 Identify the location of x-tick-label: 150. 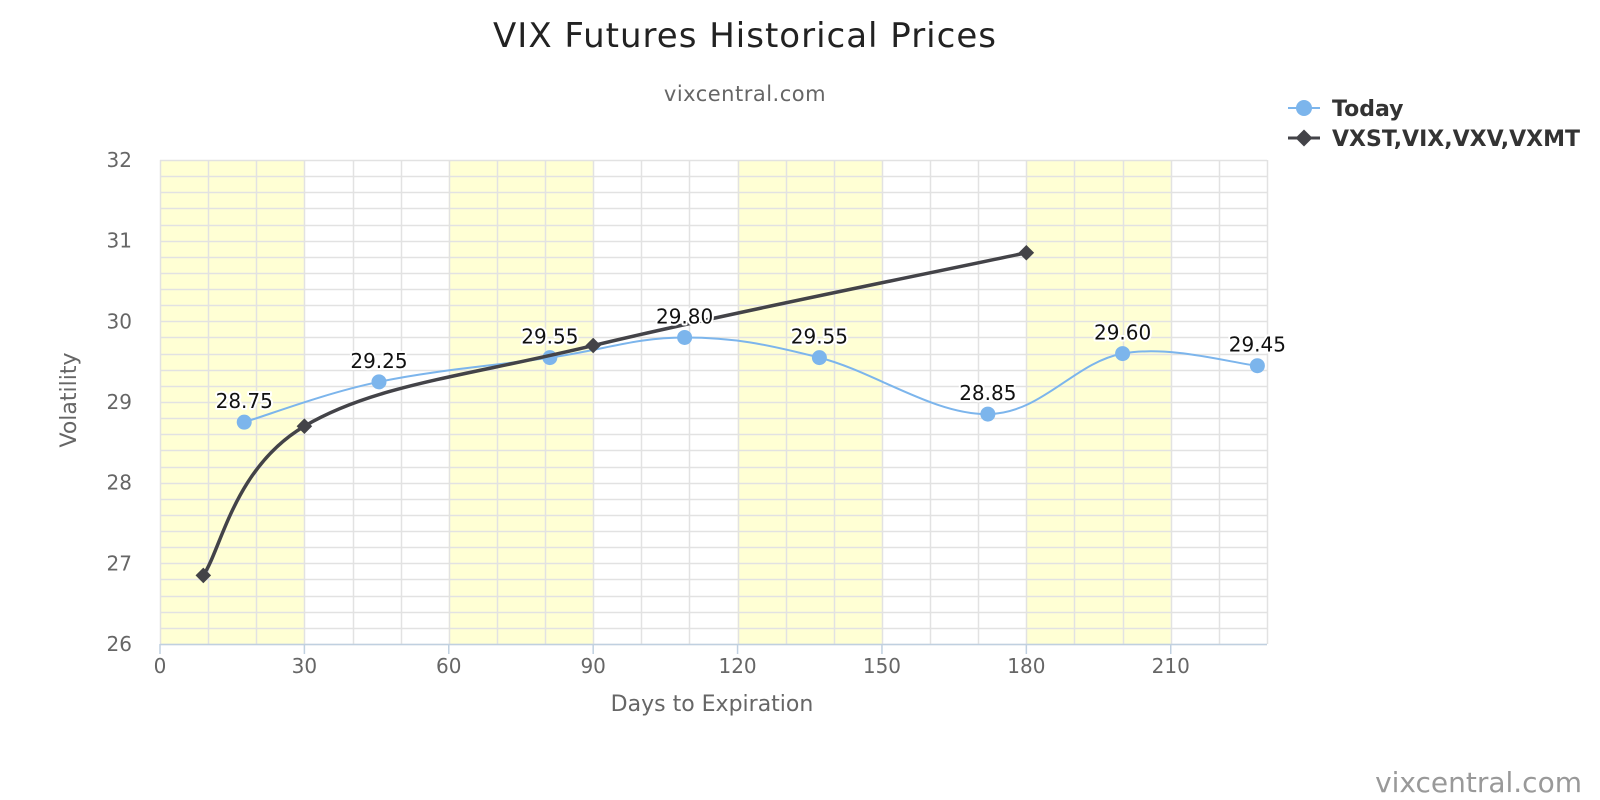
(882, 666).